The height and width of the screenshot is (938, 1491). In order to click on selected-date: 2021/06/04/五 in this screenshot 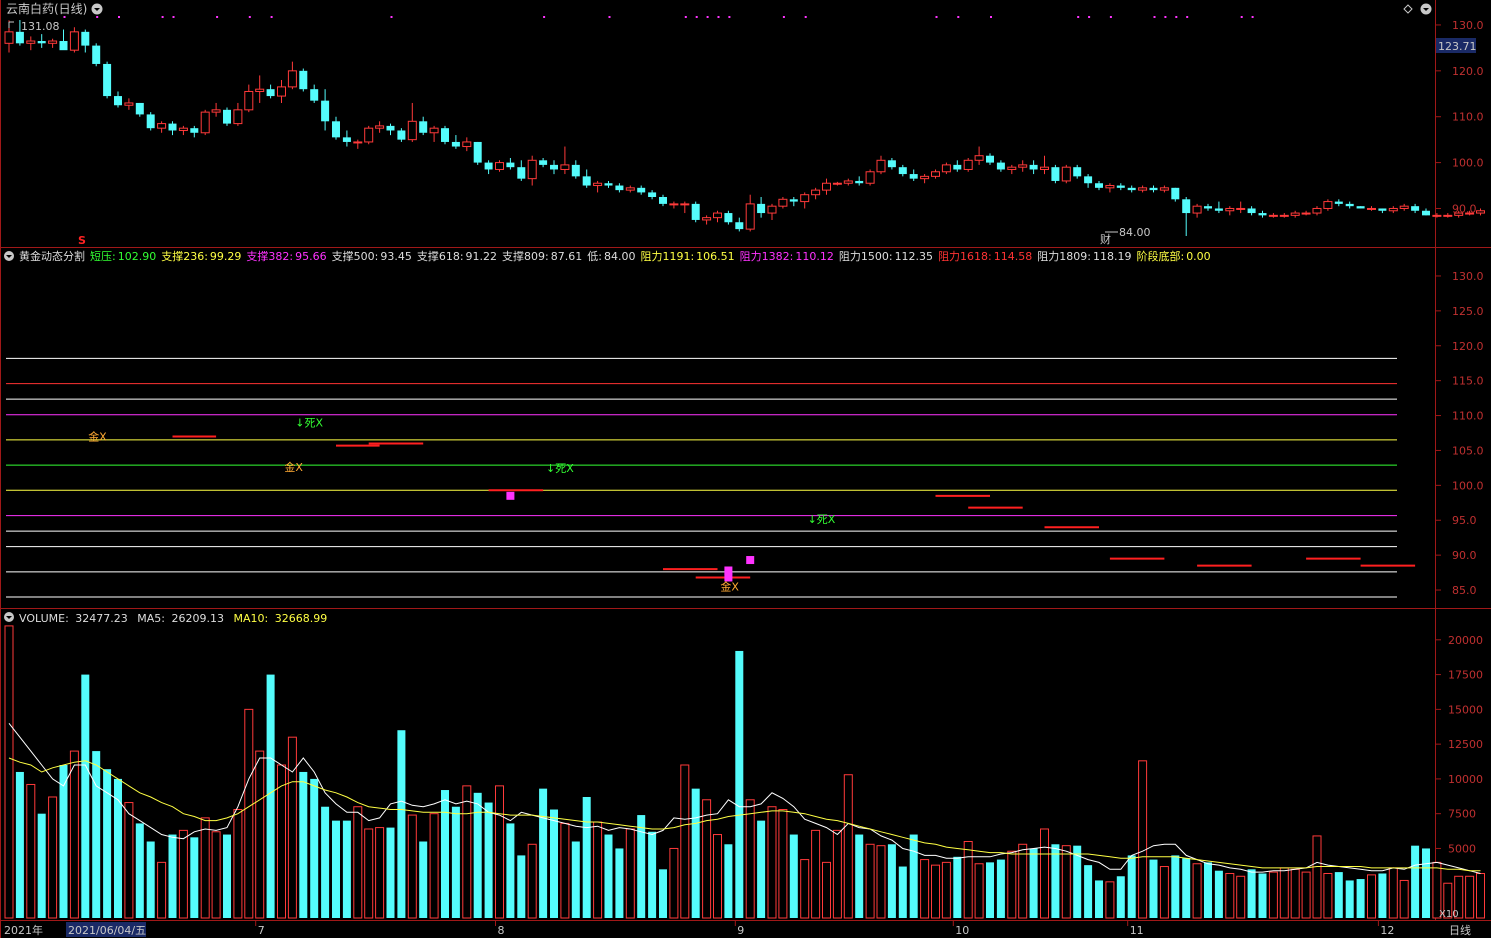, I will do `click(107, 930)`.